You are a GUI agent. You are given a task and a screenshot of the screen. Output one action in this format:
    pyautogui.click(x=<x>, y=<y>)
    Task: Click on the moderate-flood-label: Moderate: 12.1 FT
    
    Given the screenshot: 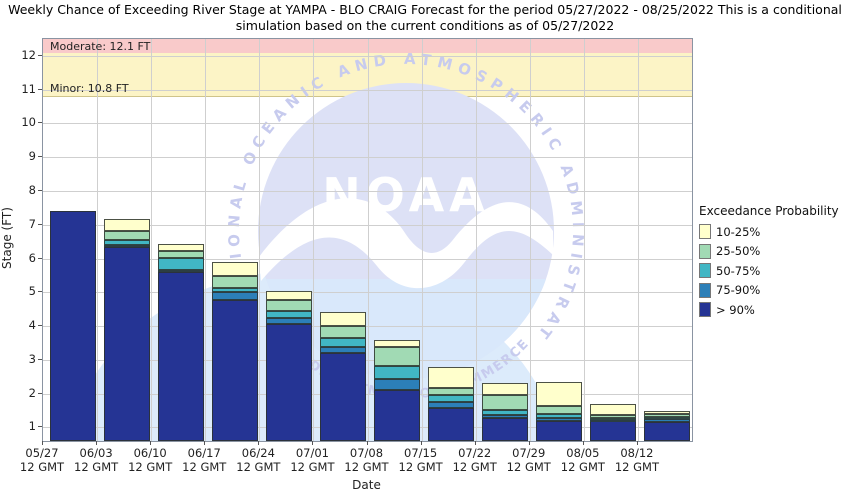 What is the action you would take?
    pyautogui.click(x=100, y=46)
    